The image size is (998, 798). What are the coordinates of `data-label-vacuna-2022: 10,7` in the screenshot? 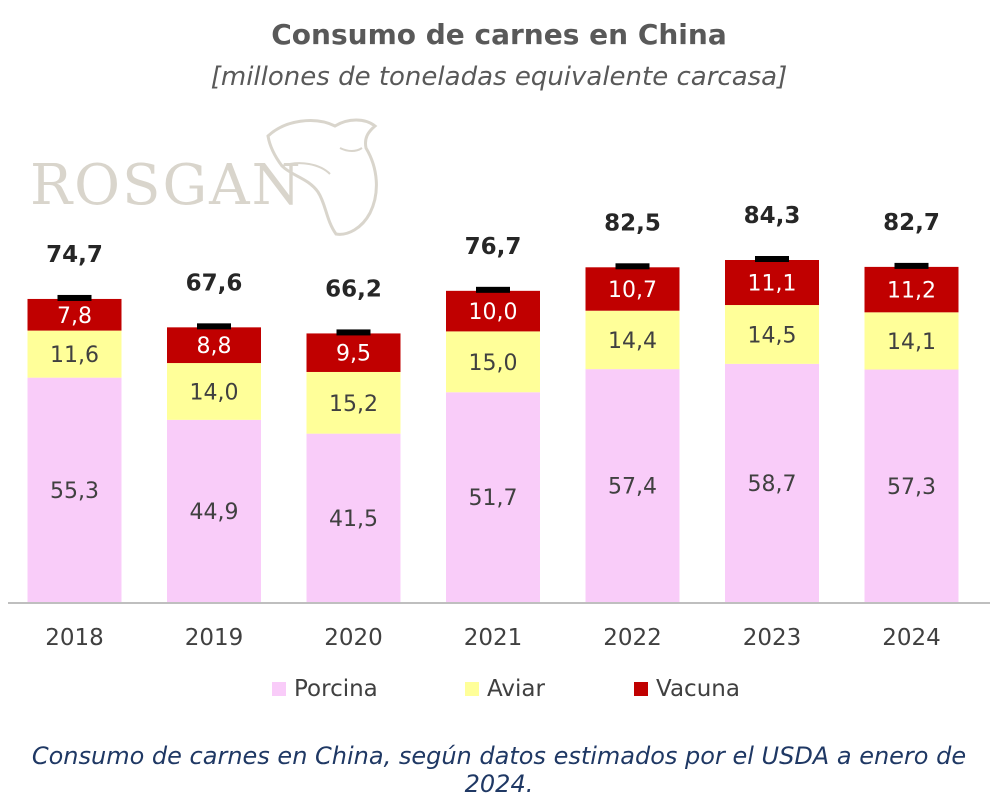 It's located at (632, 290).